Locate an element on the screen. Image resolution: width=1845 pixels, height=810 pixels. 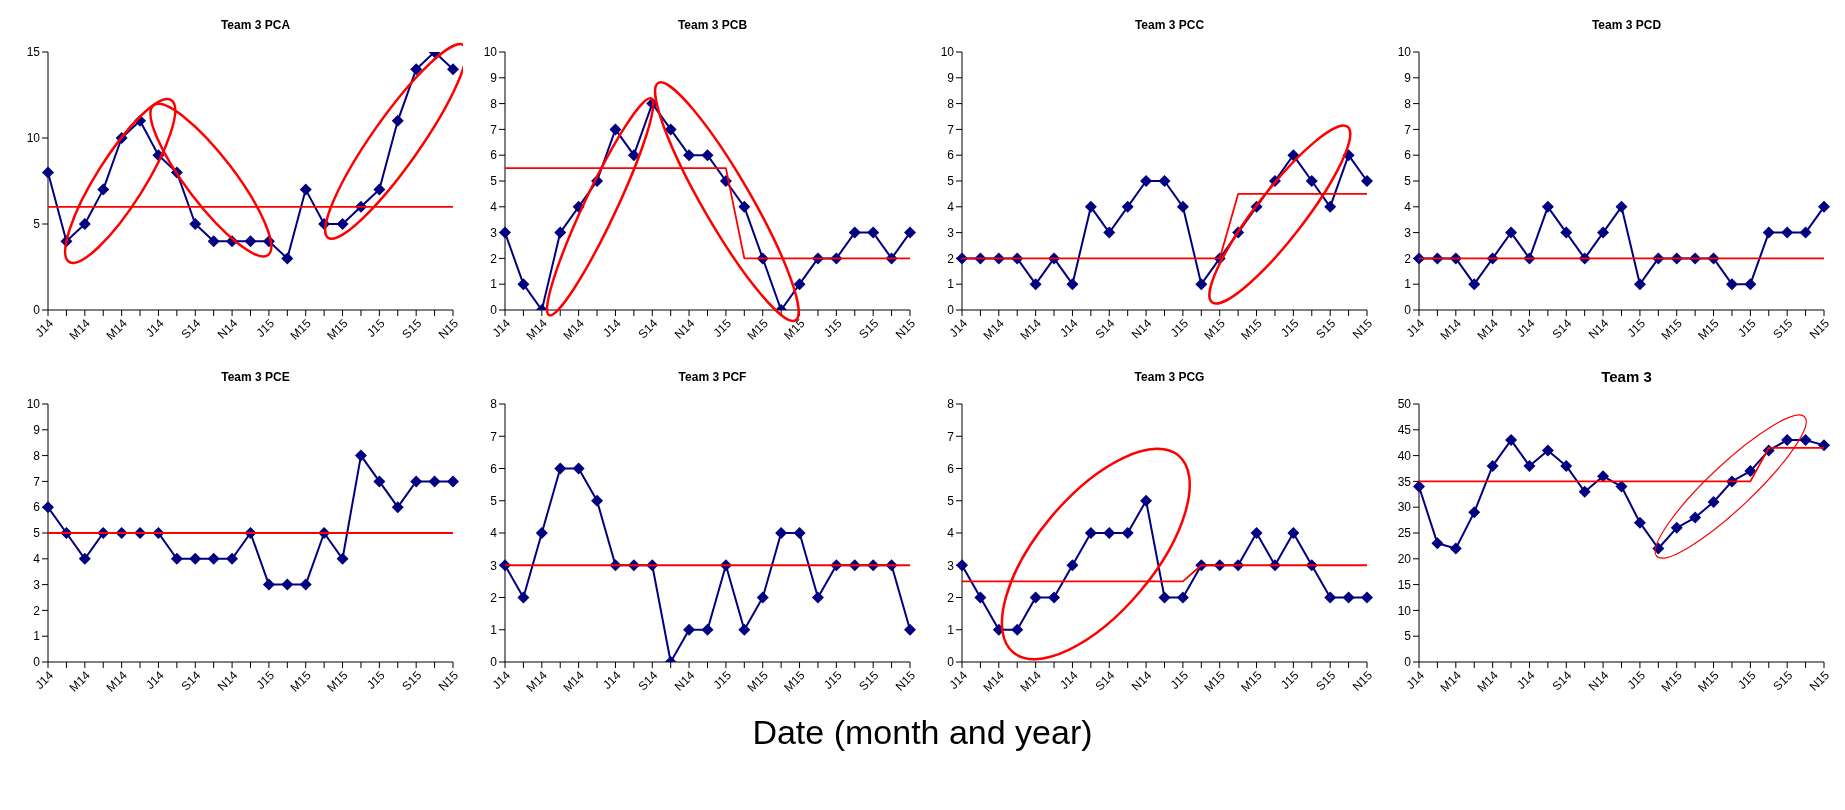
chart-title: Team 3 PCG is located at coordinates (1169, 377).